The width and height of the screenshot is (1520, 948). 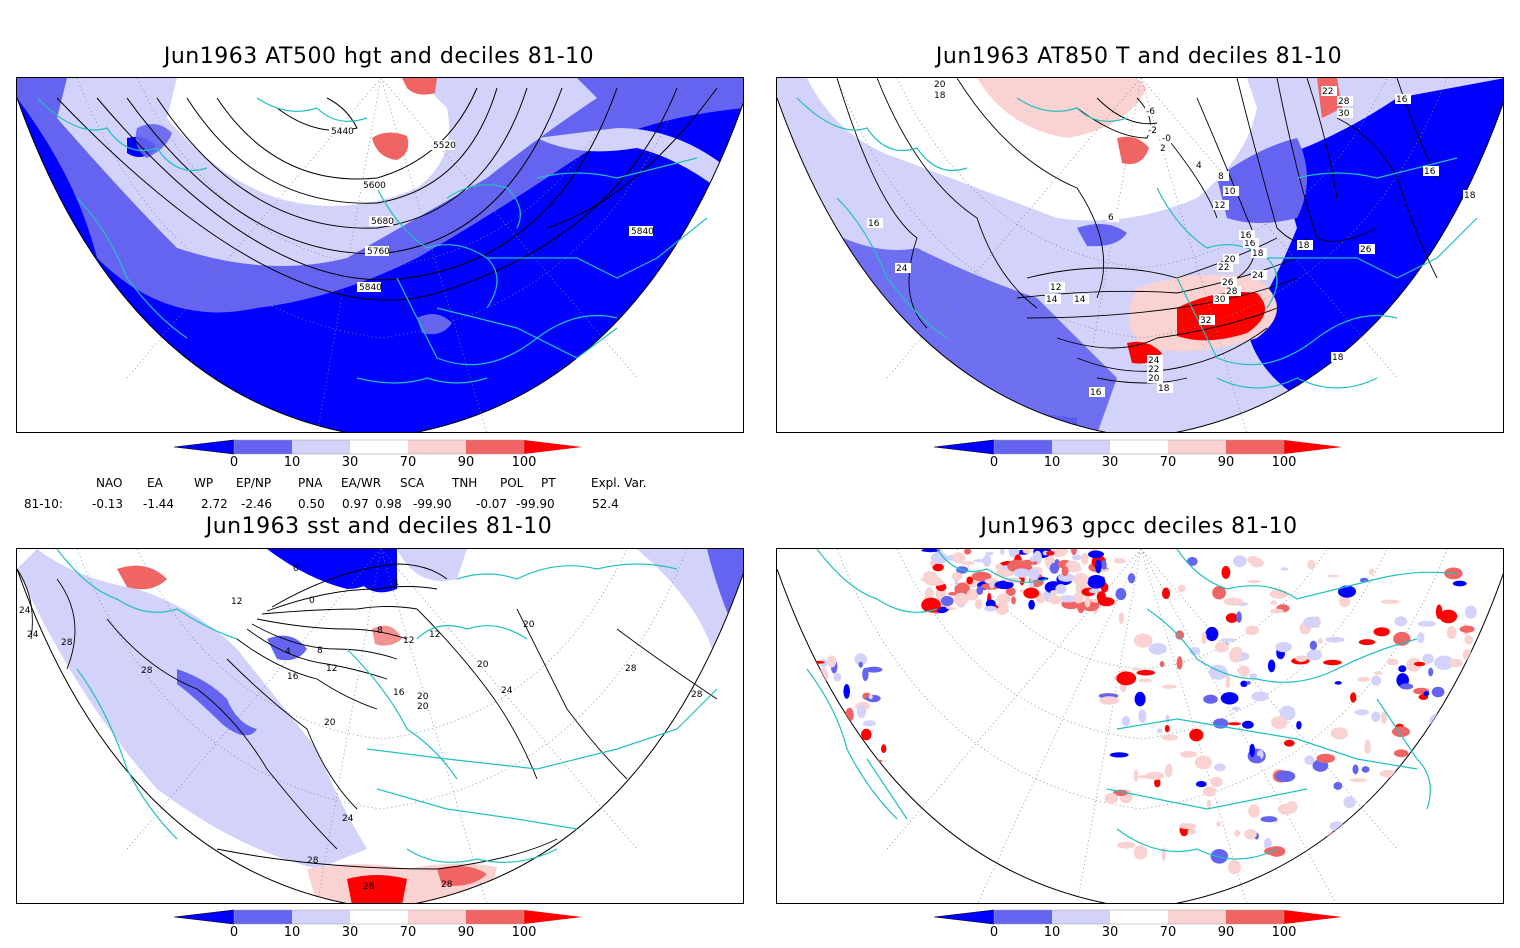 I want to click on contour-label: 2, so click(x=1163, y=149).